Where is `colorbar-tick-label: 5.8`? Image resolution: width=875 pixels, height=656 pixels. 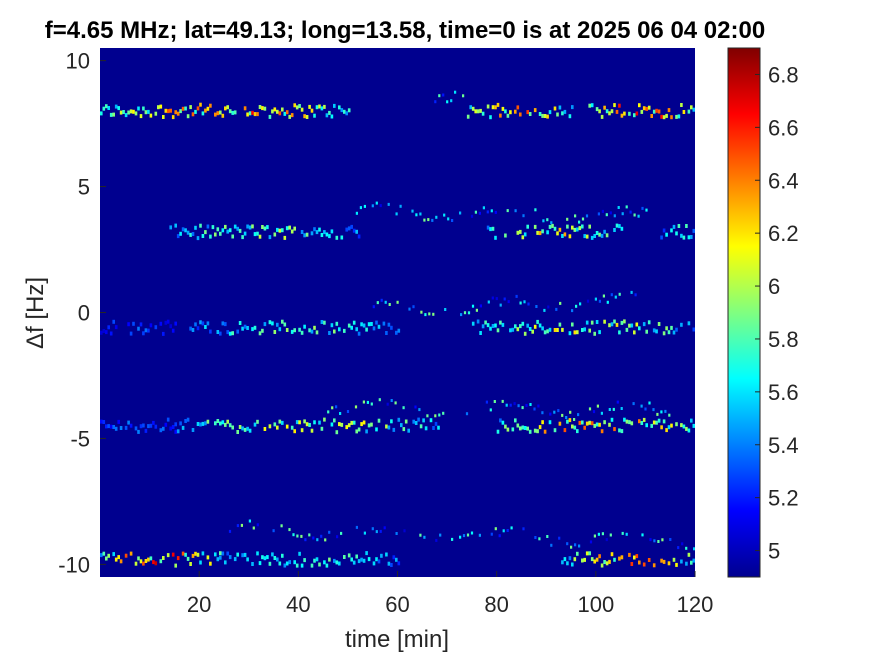 colorbar-tick-label: 5.8 is located at coordinates (783, 339).